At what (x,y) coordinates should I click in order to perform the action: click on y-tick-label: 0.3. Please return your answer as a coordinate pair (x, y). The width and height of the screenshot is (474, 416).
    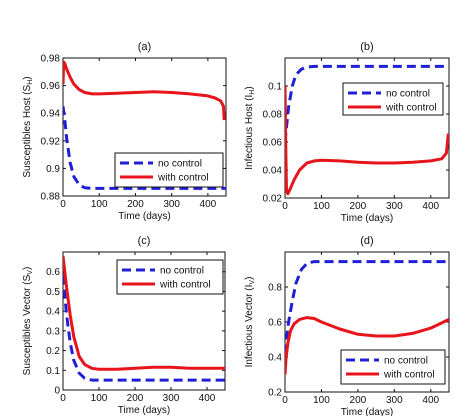
    Looking at the image, I should click on (53, 331).